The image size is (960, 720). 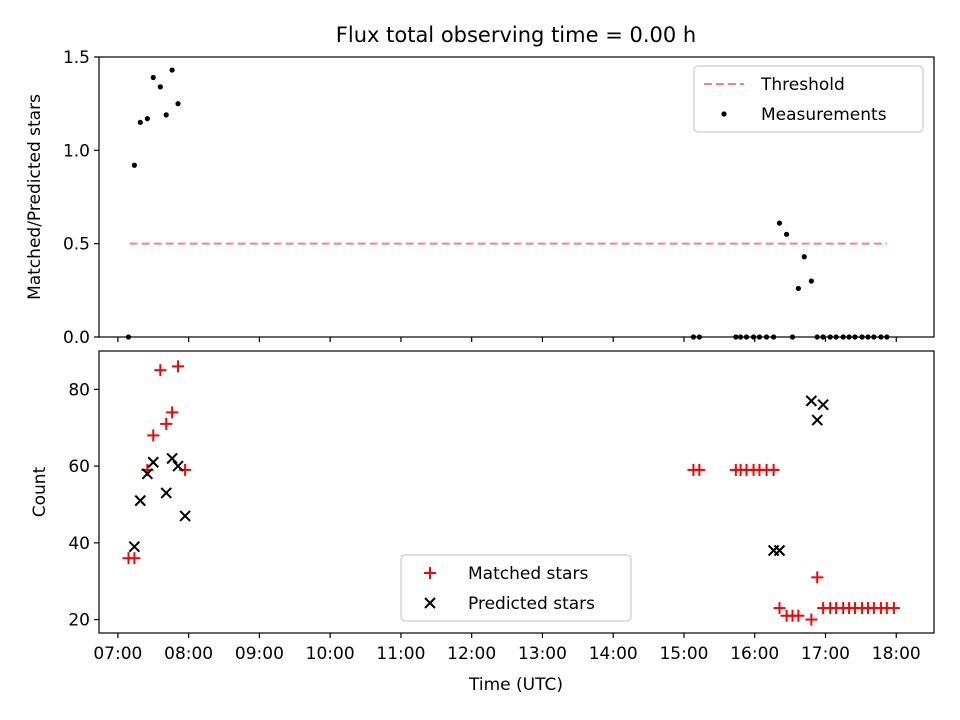 I want to click on legend-predicted-swatch, so click(x=430, y=603).